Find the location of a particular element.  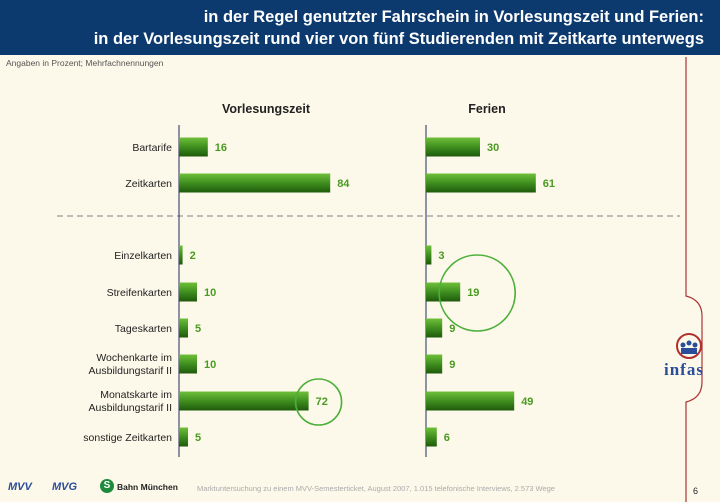

bar-s1-c3 is located at coordinates (443, 292).